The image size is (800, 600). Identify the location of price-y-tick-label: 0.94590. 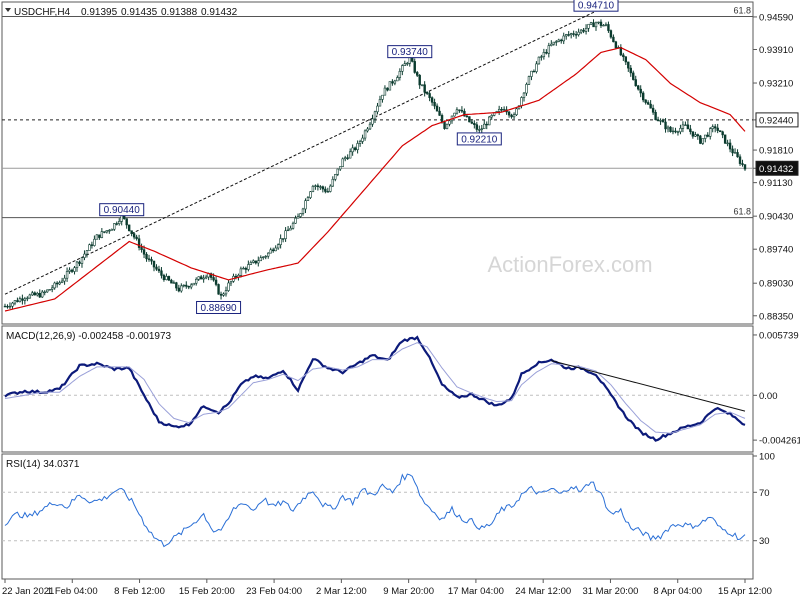
(776, 17).